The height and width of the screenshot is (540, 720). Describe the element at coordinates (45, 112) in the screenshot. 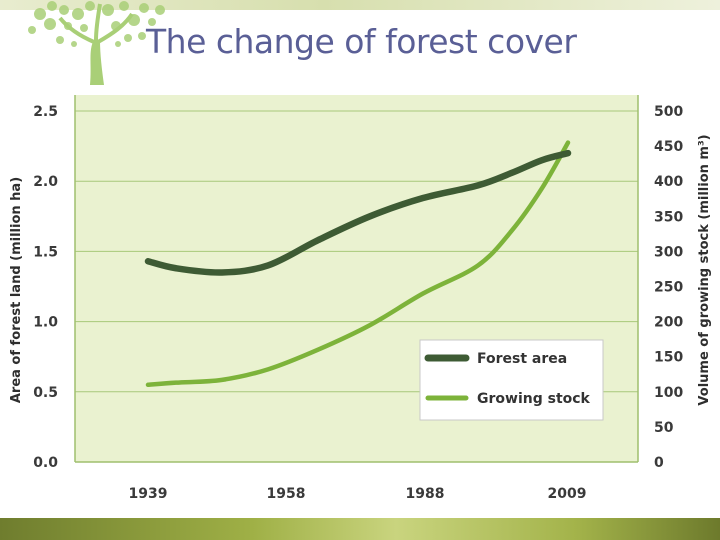

I see `left-tick-label: 2.5` at that location.